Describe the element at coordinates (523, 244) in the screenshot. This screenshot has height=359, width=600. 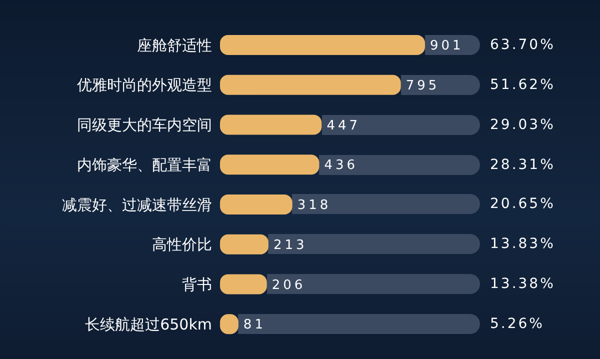
I see `text: 13.83%` at that location.